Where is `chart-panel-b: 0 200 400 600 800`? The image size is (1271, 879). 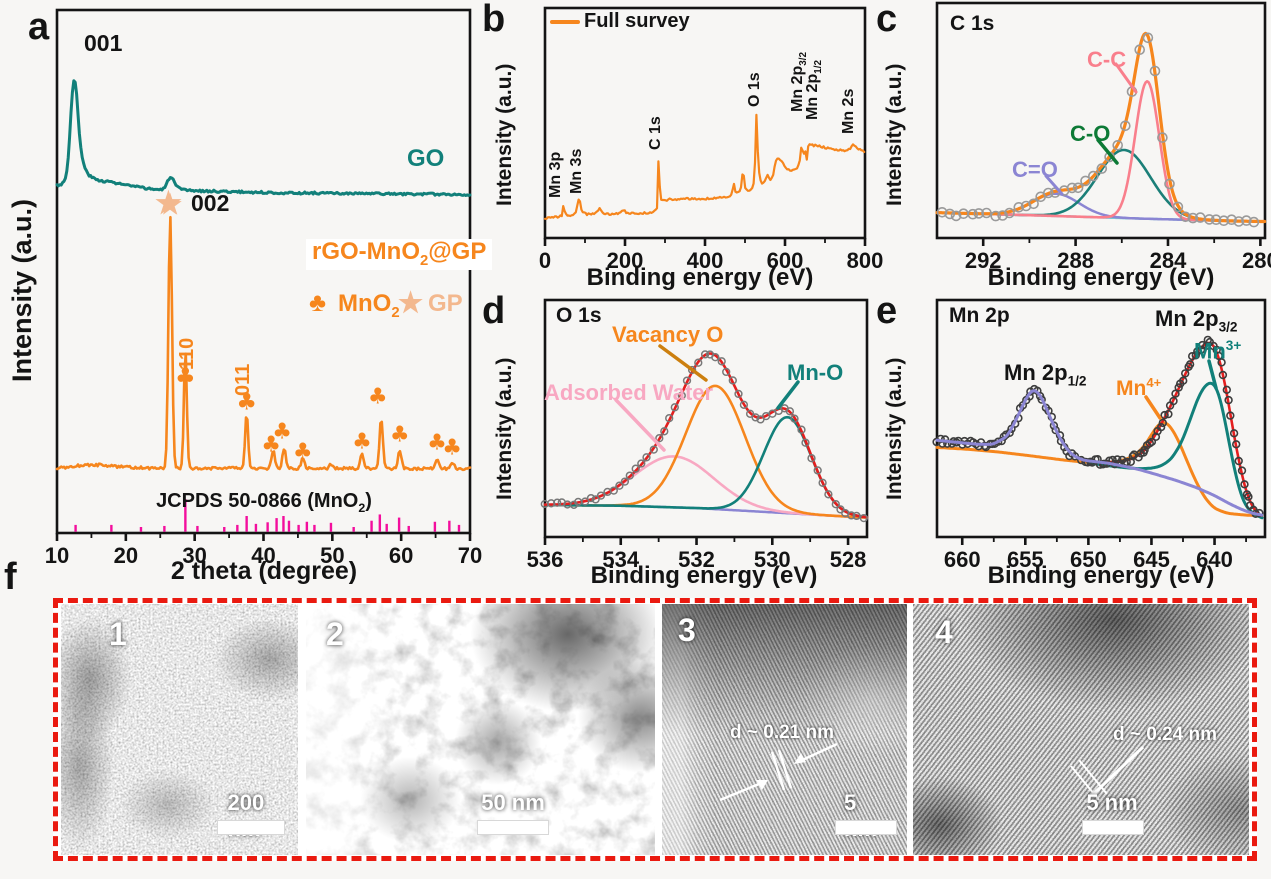 chart-panel-b: 0 200 400 600 800 is located at coordinates (711, 139).